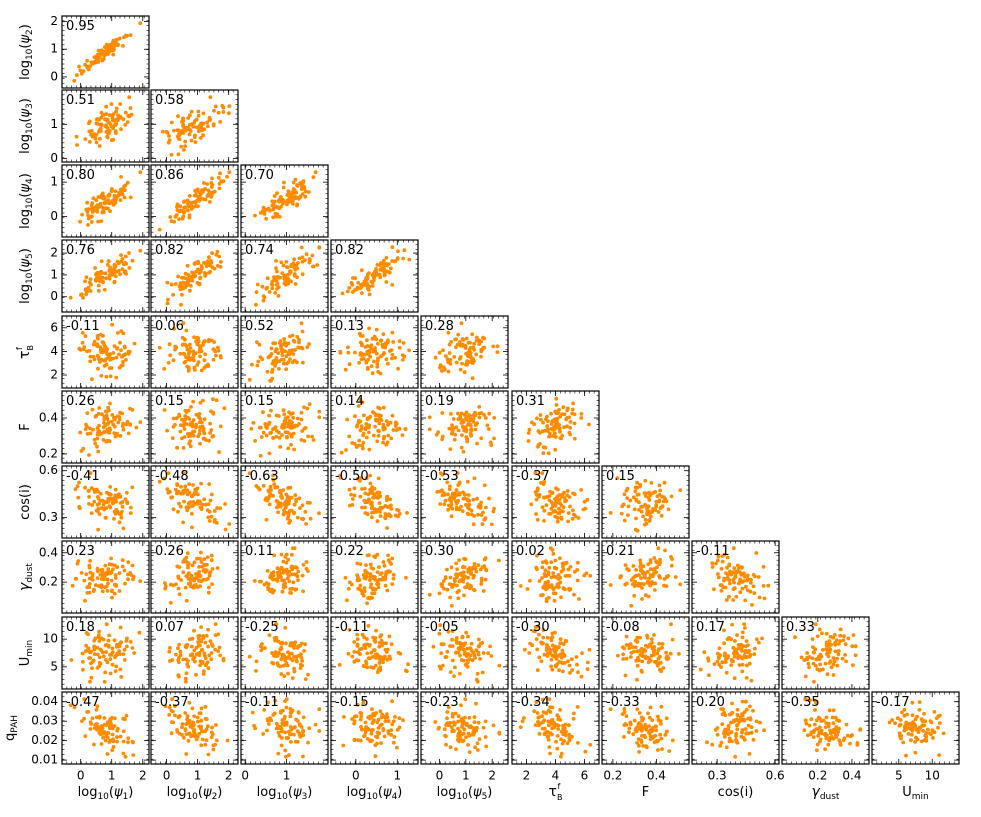 This screenshot has width=981, height=817. What do you see at coordinates (374, 276) in the screenshot?
I see `panel-r3-c3: 0.82` at bounding box center [374, 276].